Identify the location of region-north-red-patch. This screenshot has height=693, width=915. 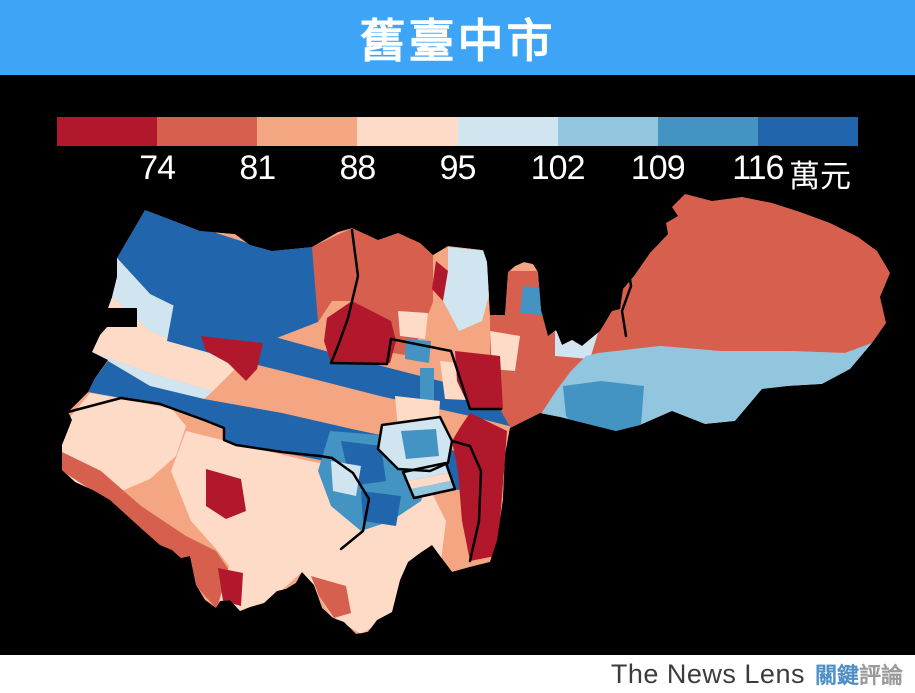
(360, 332).